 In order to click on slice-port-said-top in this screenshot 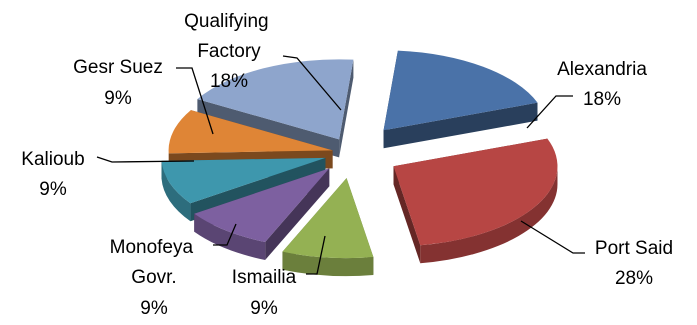, I will do `click(475, 192)`.